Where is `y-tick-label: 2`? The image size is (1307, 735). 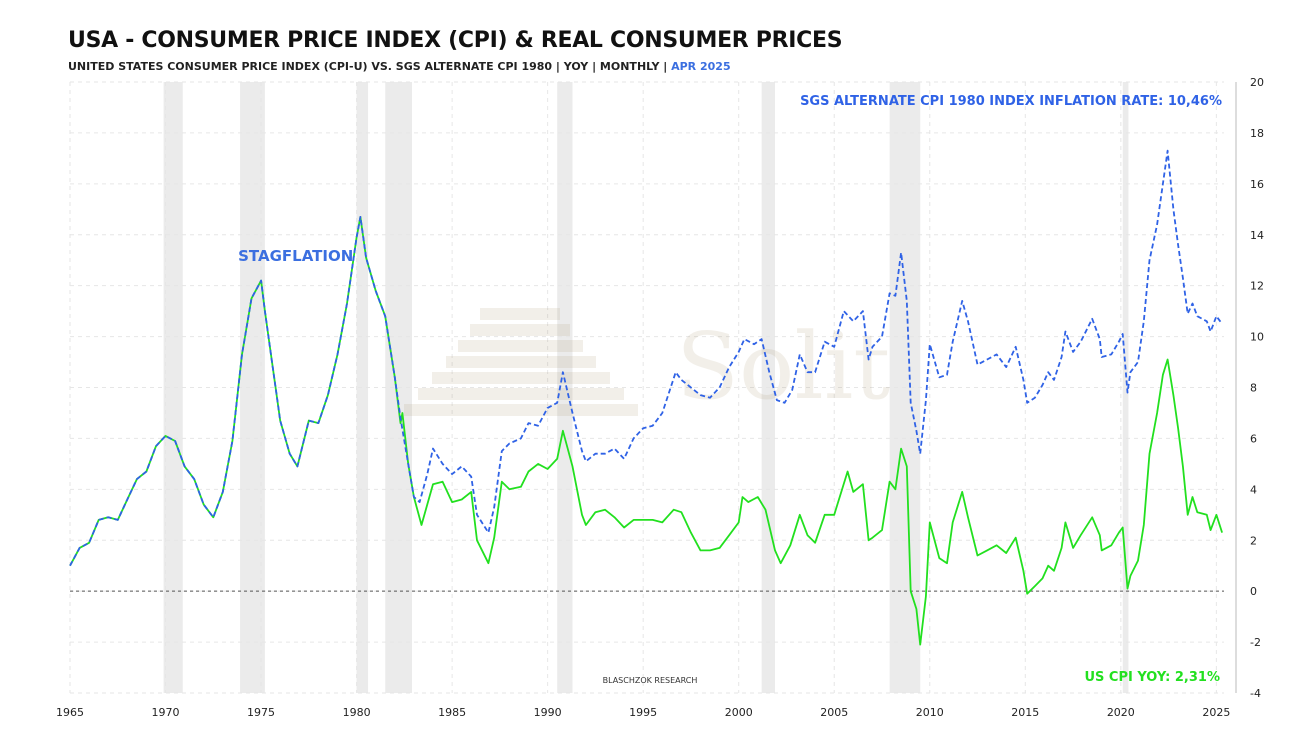 y-tick-label: 2 is located at coordinates (1253, 540).